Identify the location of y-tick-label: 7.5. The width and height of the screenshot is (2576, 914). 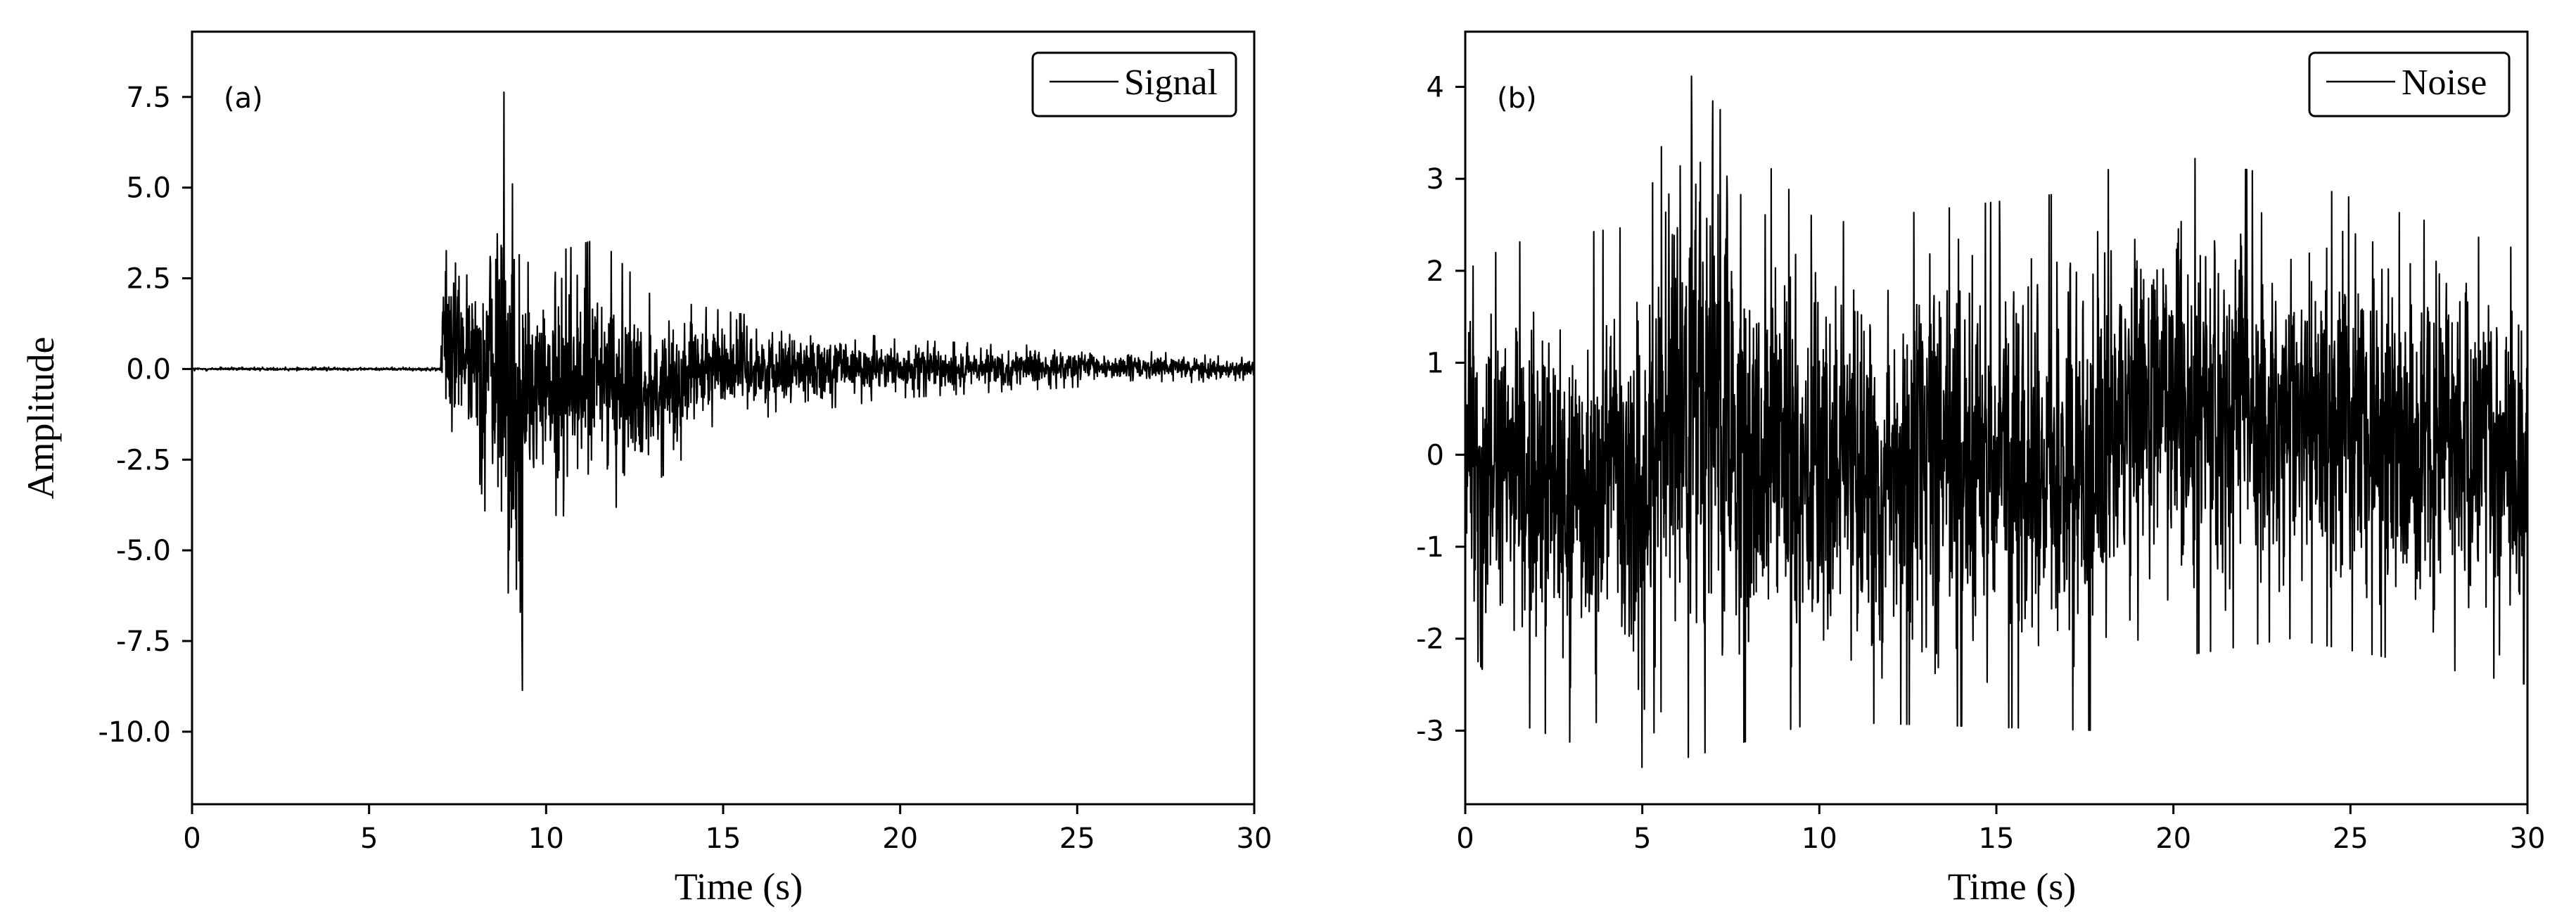
(148, 98).